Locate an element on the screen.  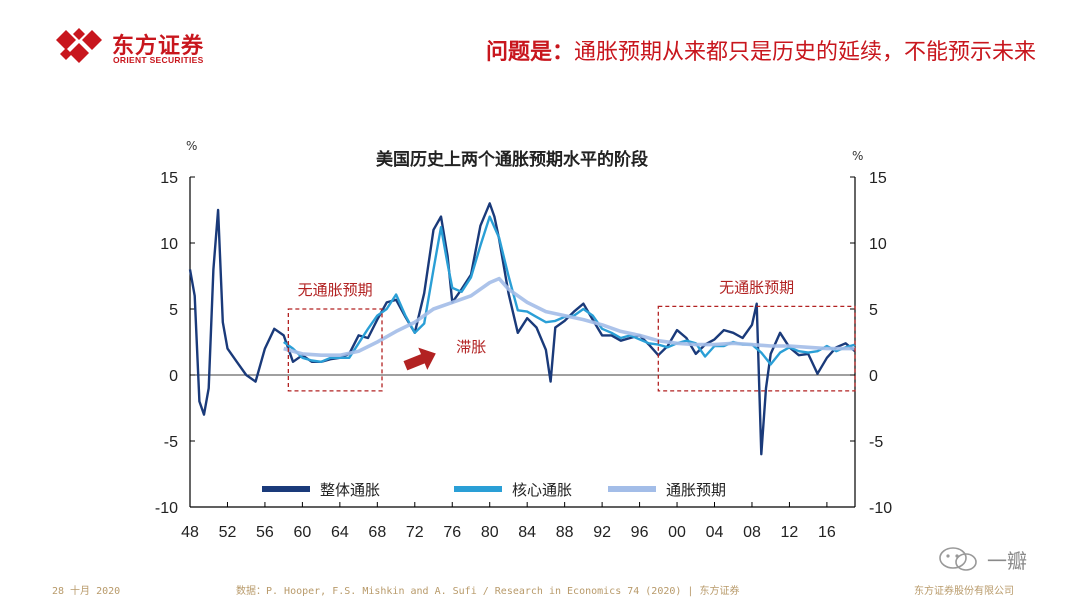
y-tick-label-right: 15 is located at coordinates (878, 178).